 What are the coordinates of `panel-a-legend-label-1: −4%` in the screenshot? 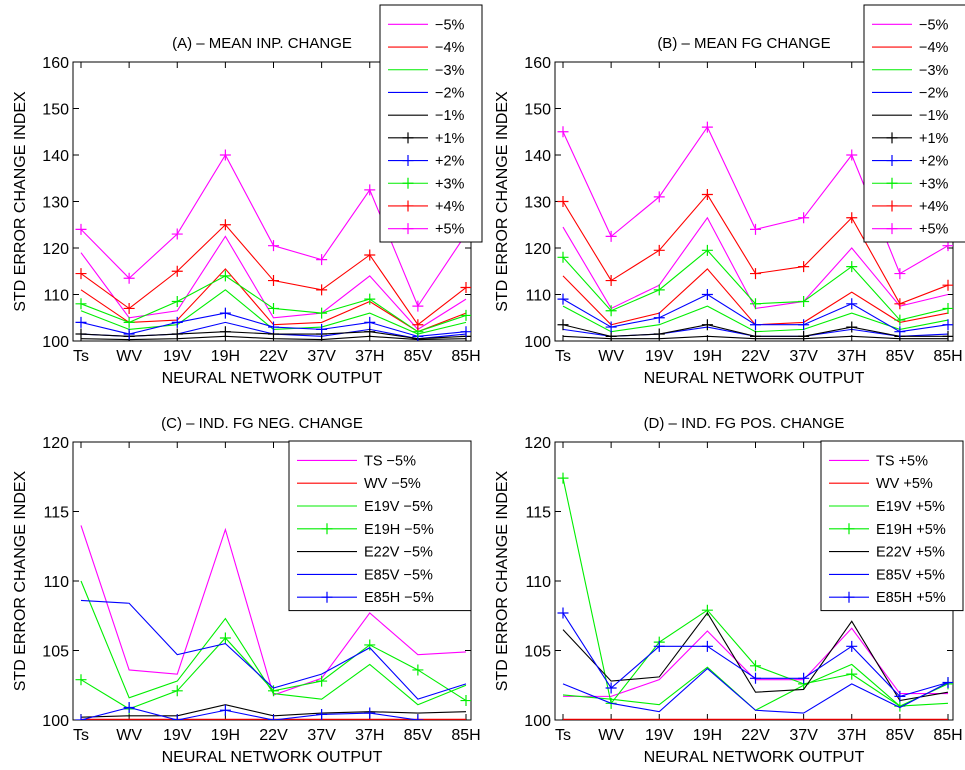 It's located at (450, 48).